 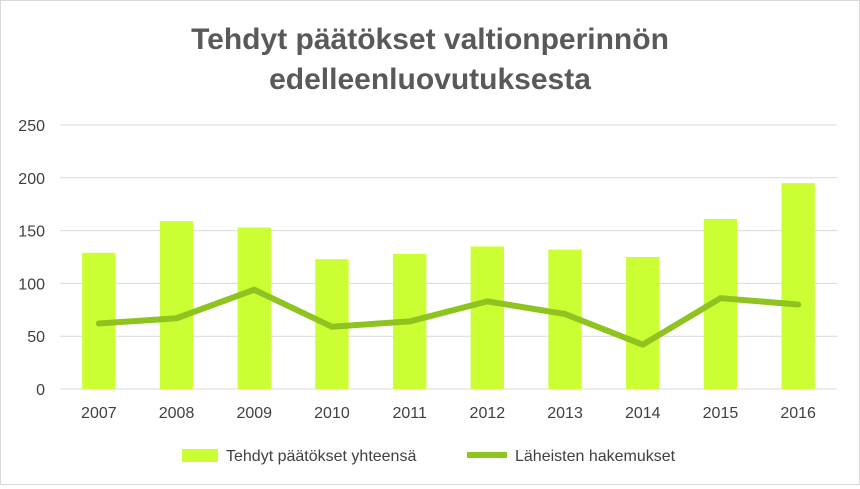 I want to click on line-laheisten-hakemukset, so click(x=448, y=317).